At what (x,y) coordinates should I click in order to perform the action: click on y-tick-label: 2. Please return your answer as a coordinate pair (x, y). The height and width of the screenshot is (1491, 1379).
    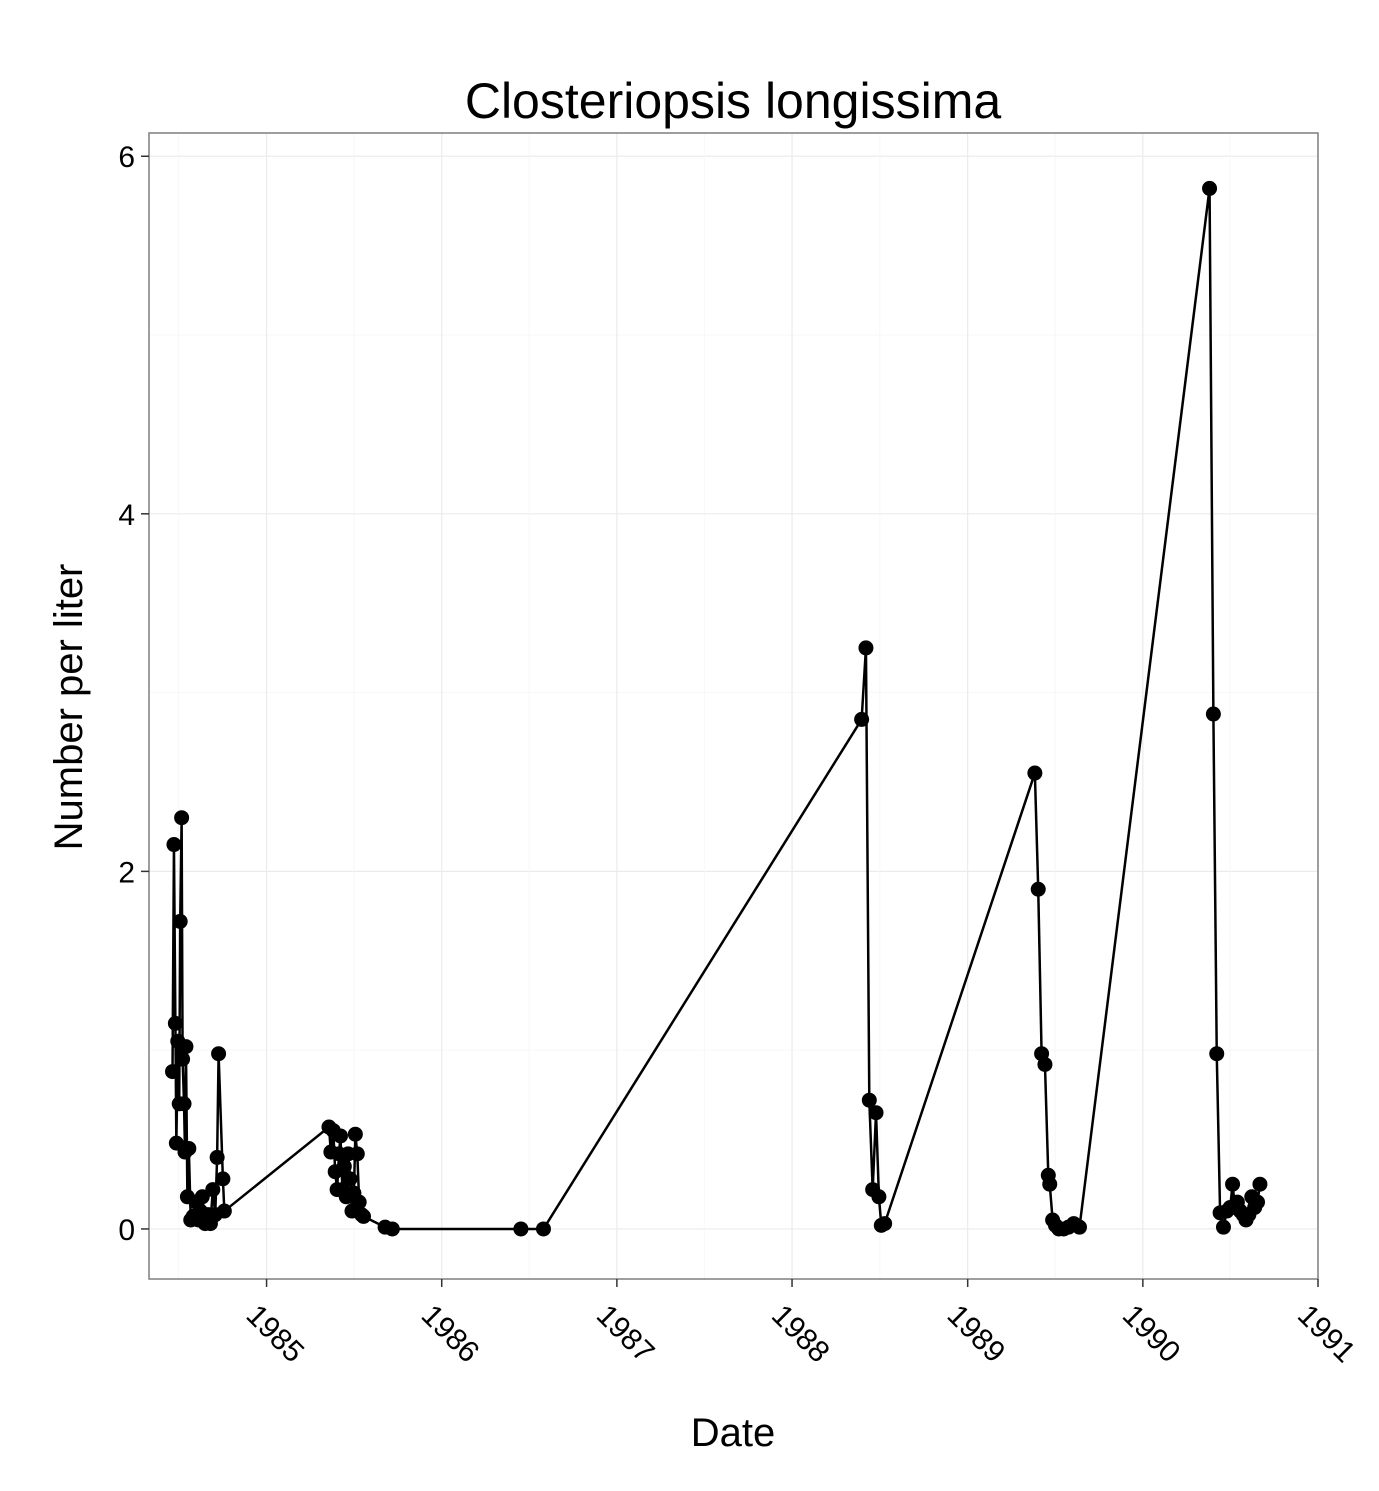
    Looking at the image, I should click on (126, 872).